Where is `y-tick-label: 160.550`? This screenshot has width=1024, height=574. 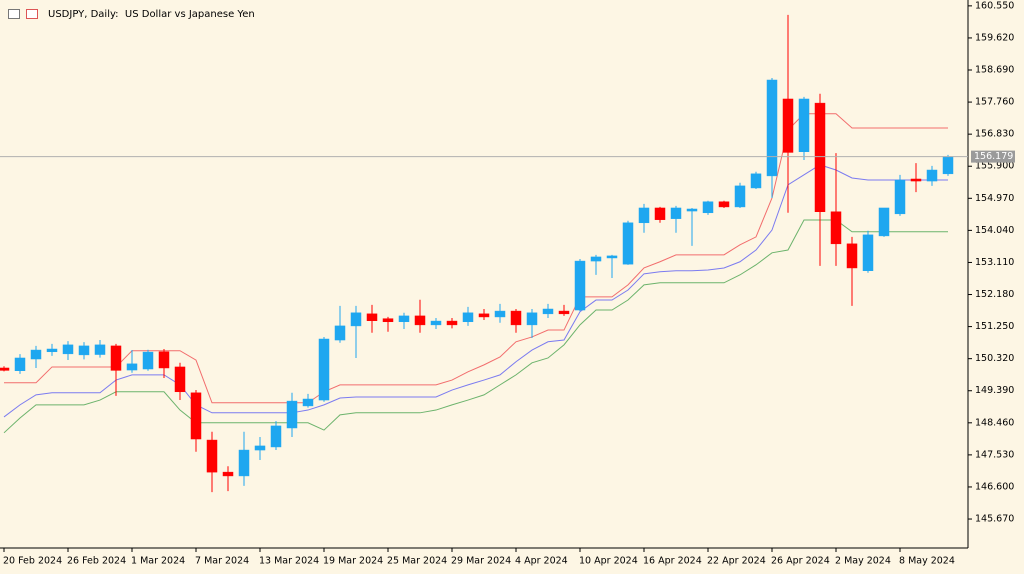
y-tick-label: 160.550 is located at coordinates (994, 5).